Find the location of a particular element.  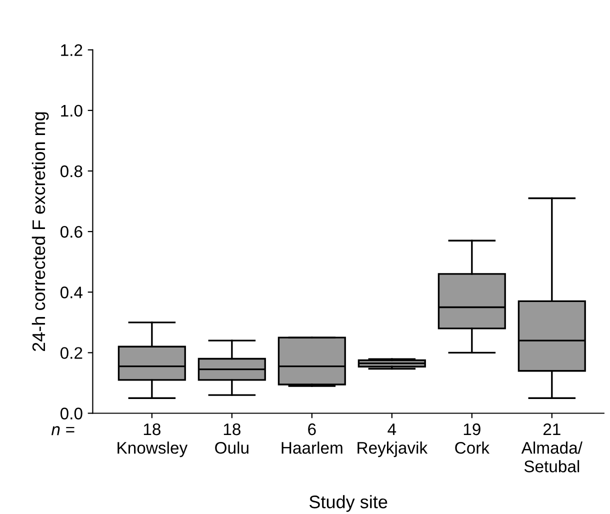

x-tick-label: 6 Haarlem is located at coordinates (312, 438).